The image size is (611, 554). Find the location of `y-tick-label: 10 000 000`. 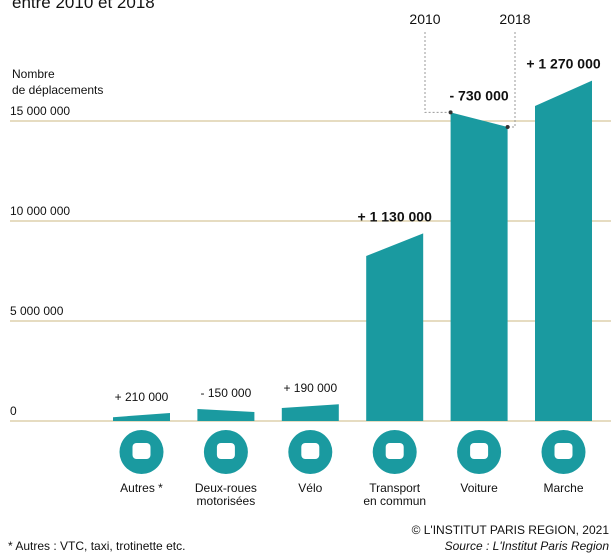

y-tick-label: 10 000 000 is located at coordinates (40, 211).